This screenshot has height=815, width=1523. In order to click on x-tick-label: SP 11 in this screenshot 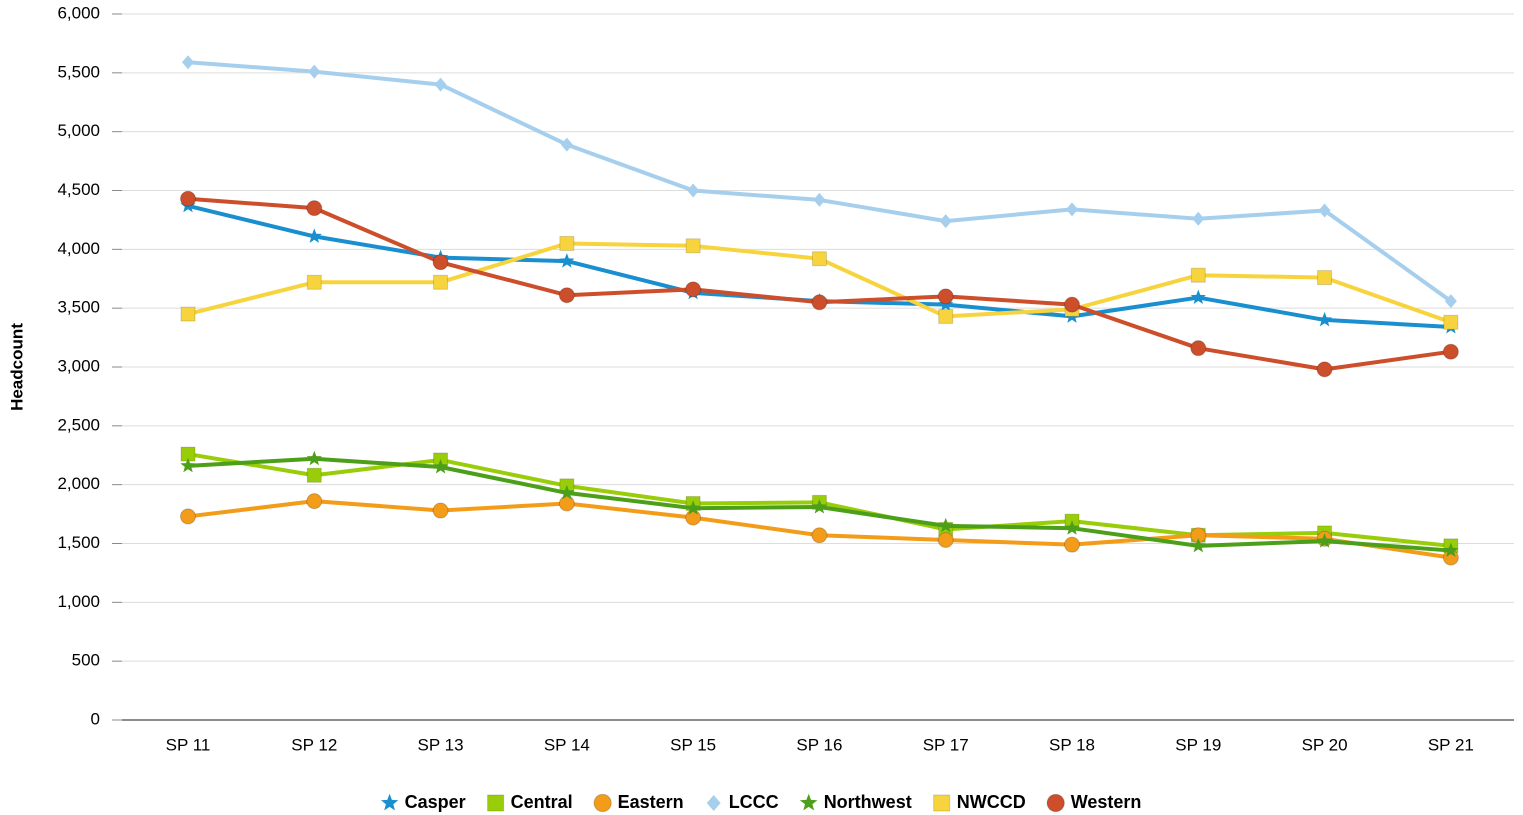, I will do `click(188, 744)`.